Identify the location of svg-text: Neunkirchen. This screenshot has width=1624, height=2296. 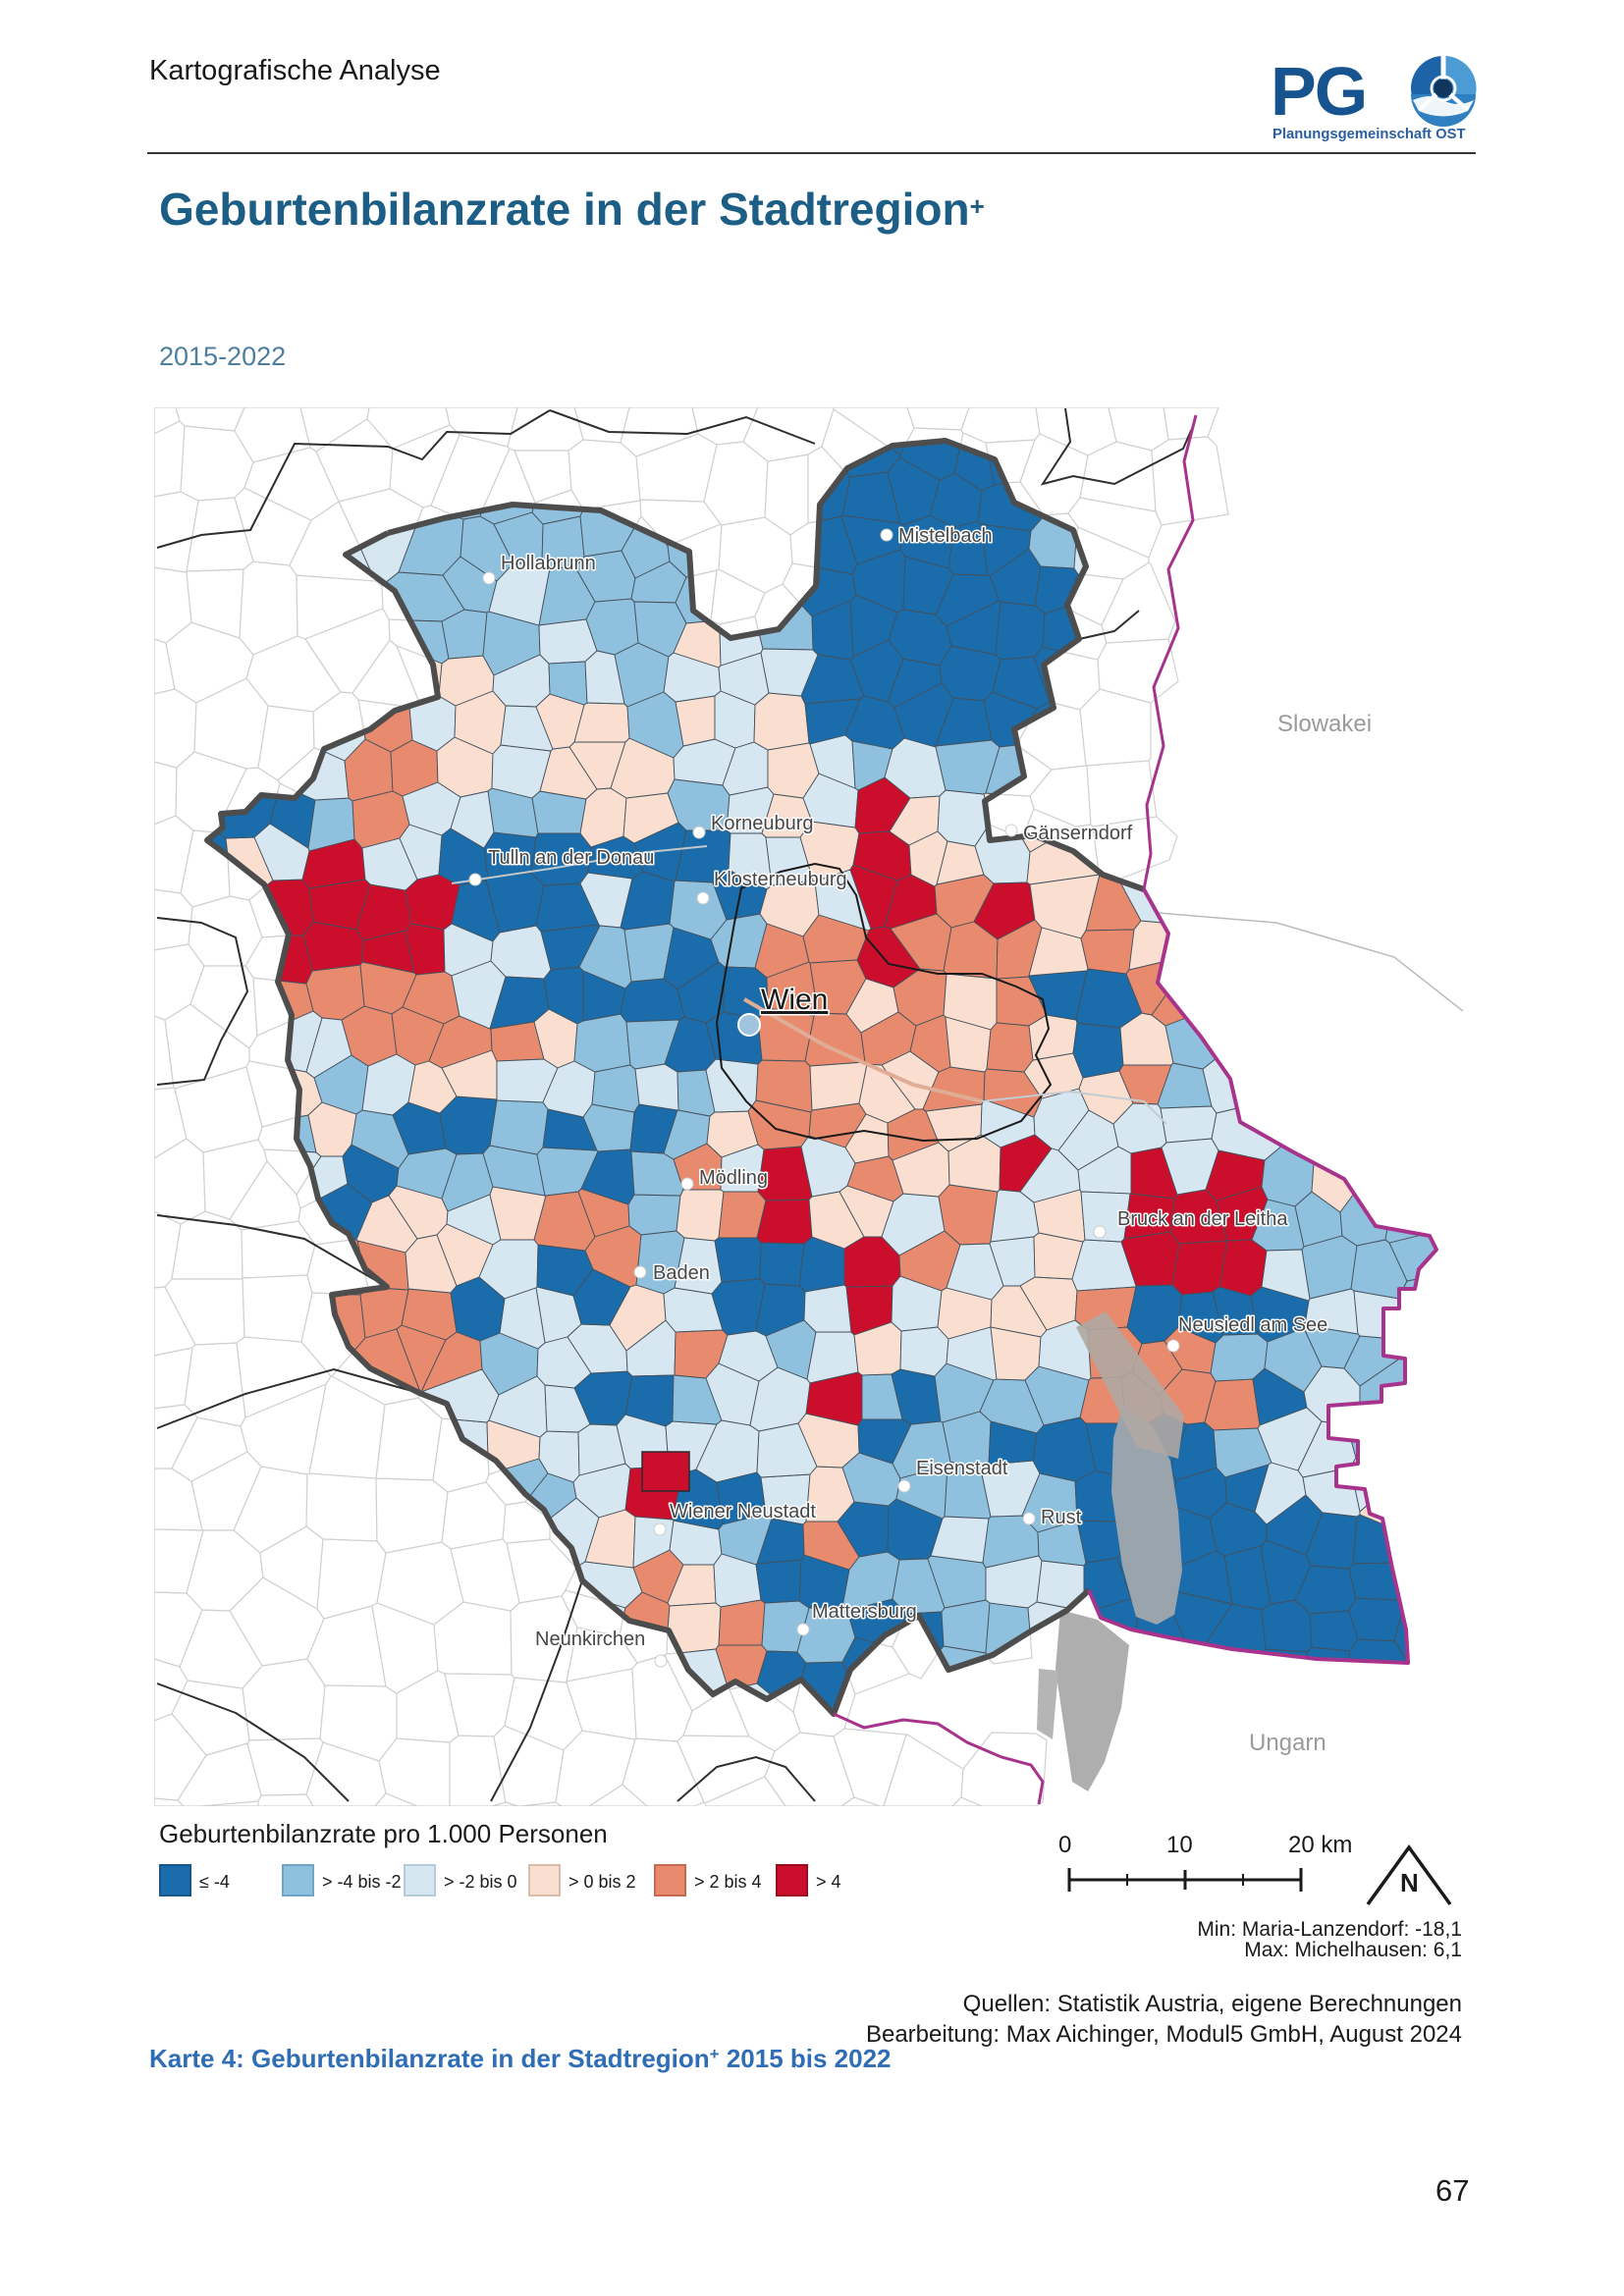
(590, 1639).